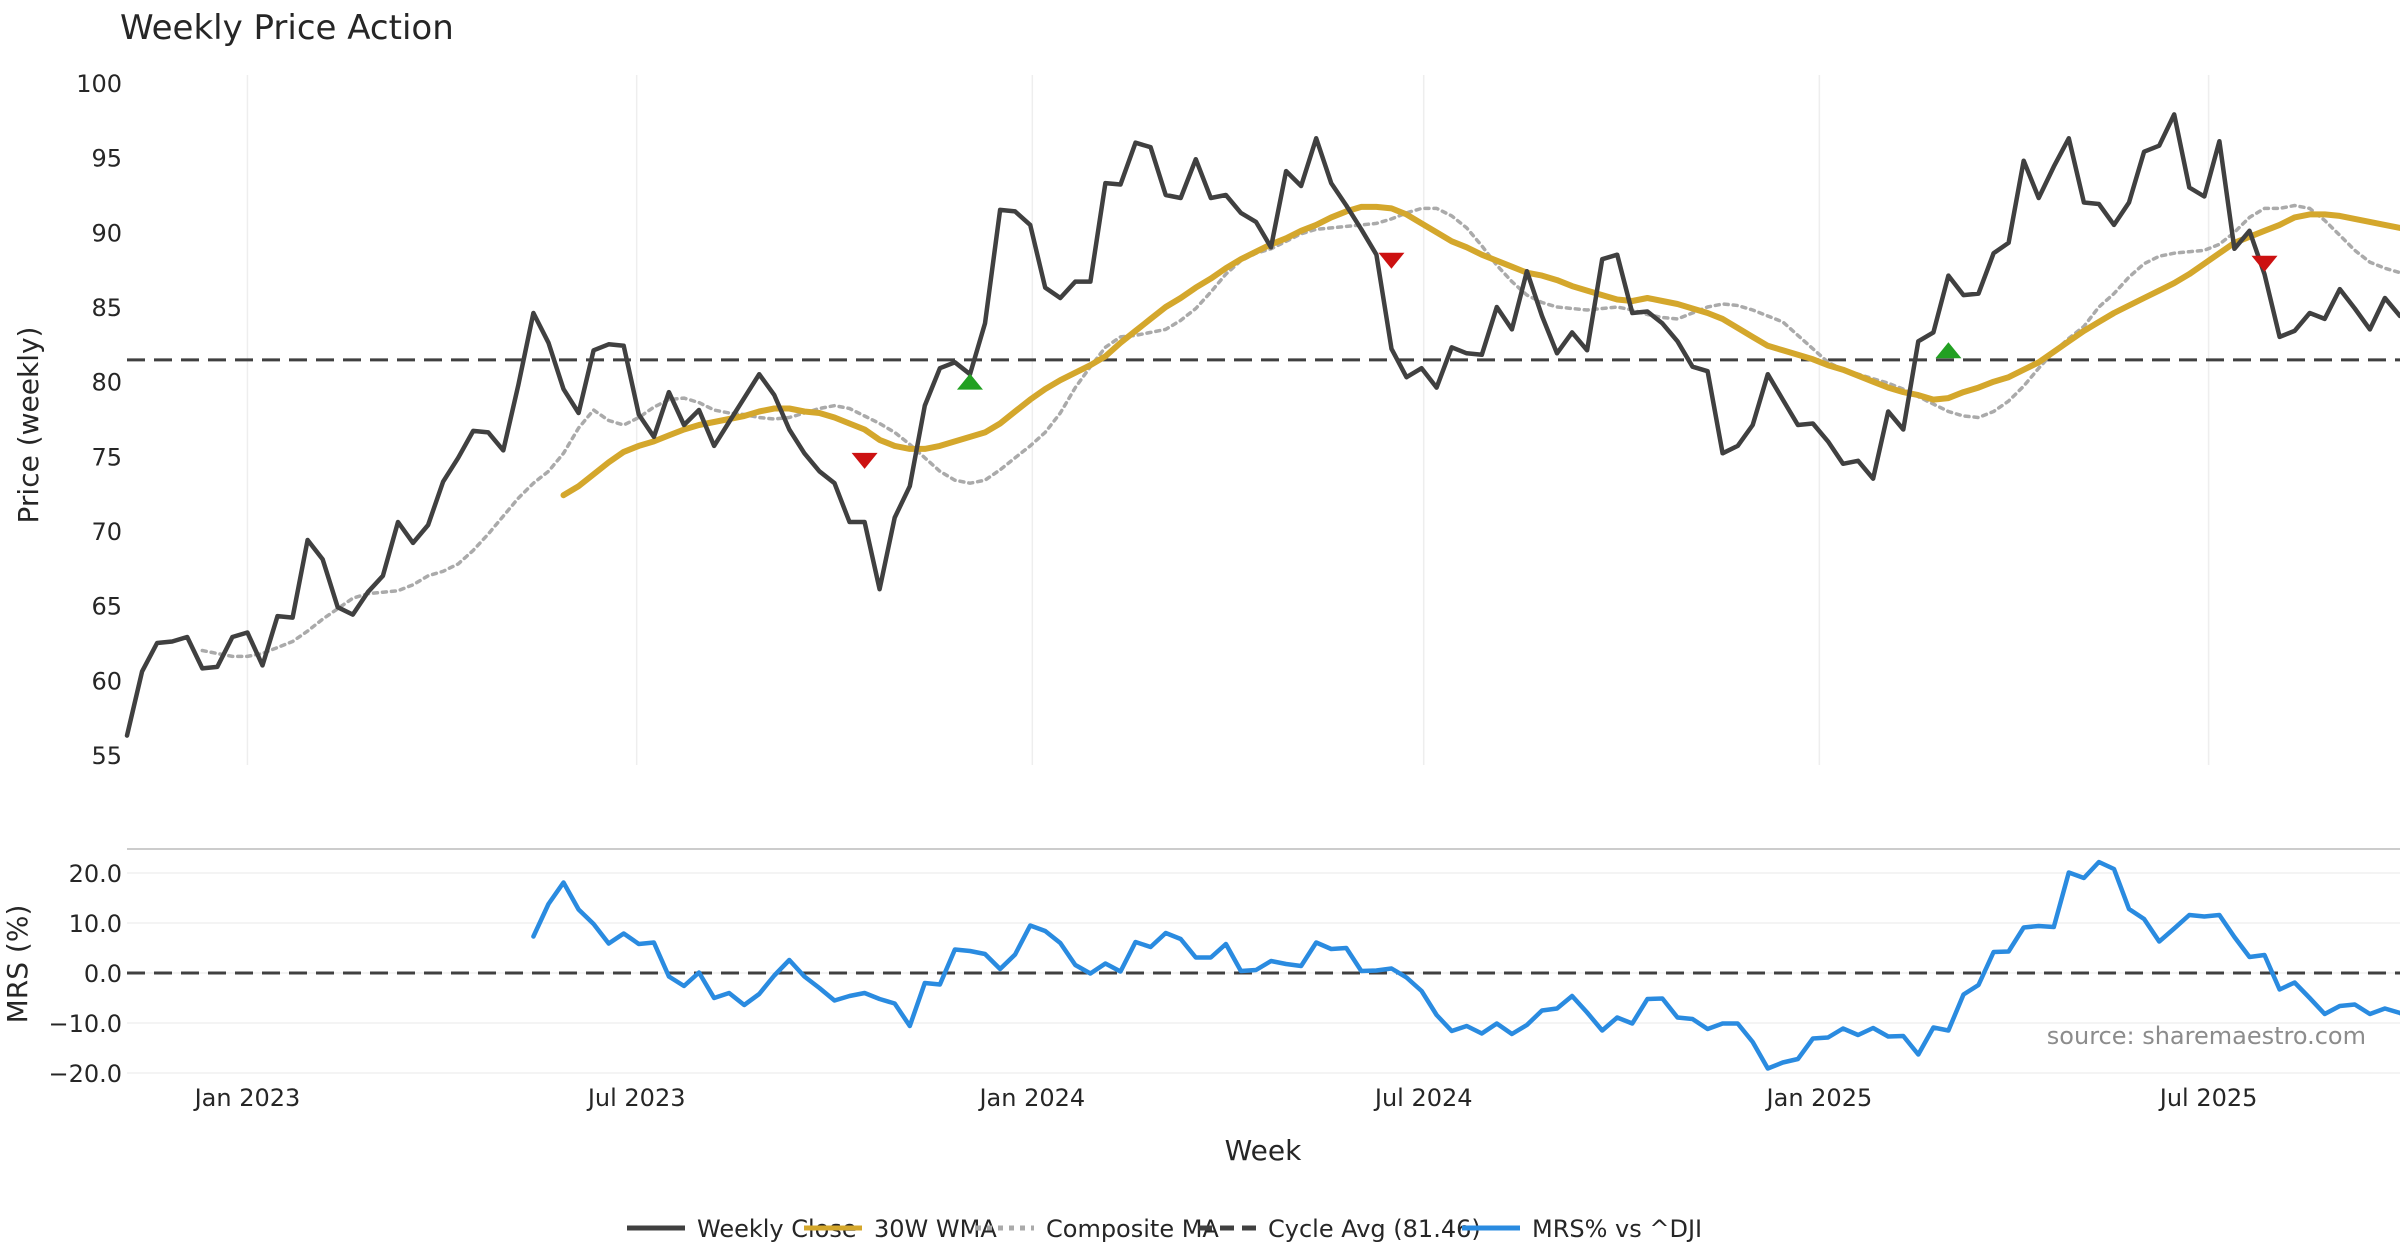 The image size is (2400, 1260). Describe the element at coordinates (2206, 1036) in the screenshot. I see `source-annotation: source: sharemaestro.com` at that location.